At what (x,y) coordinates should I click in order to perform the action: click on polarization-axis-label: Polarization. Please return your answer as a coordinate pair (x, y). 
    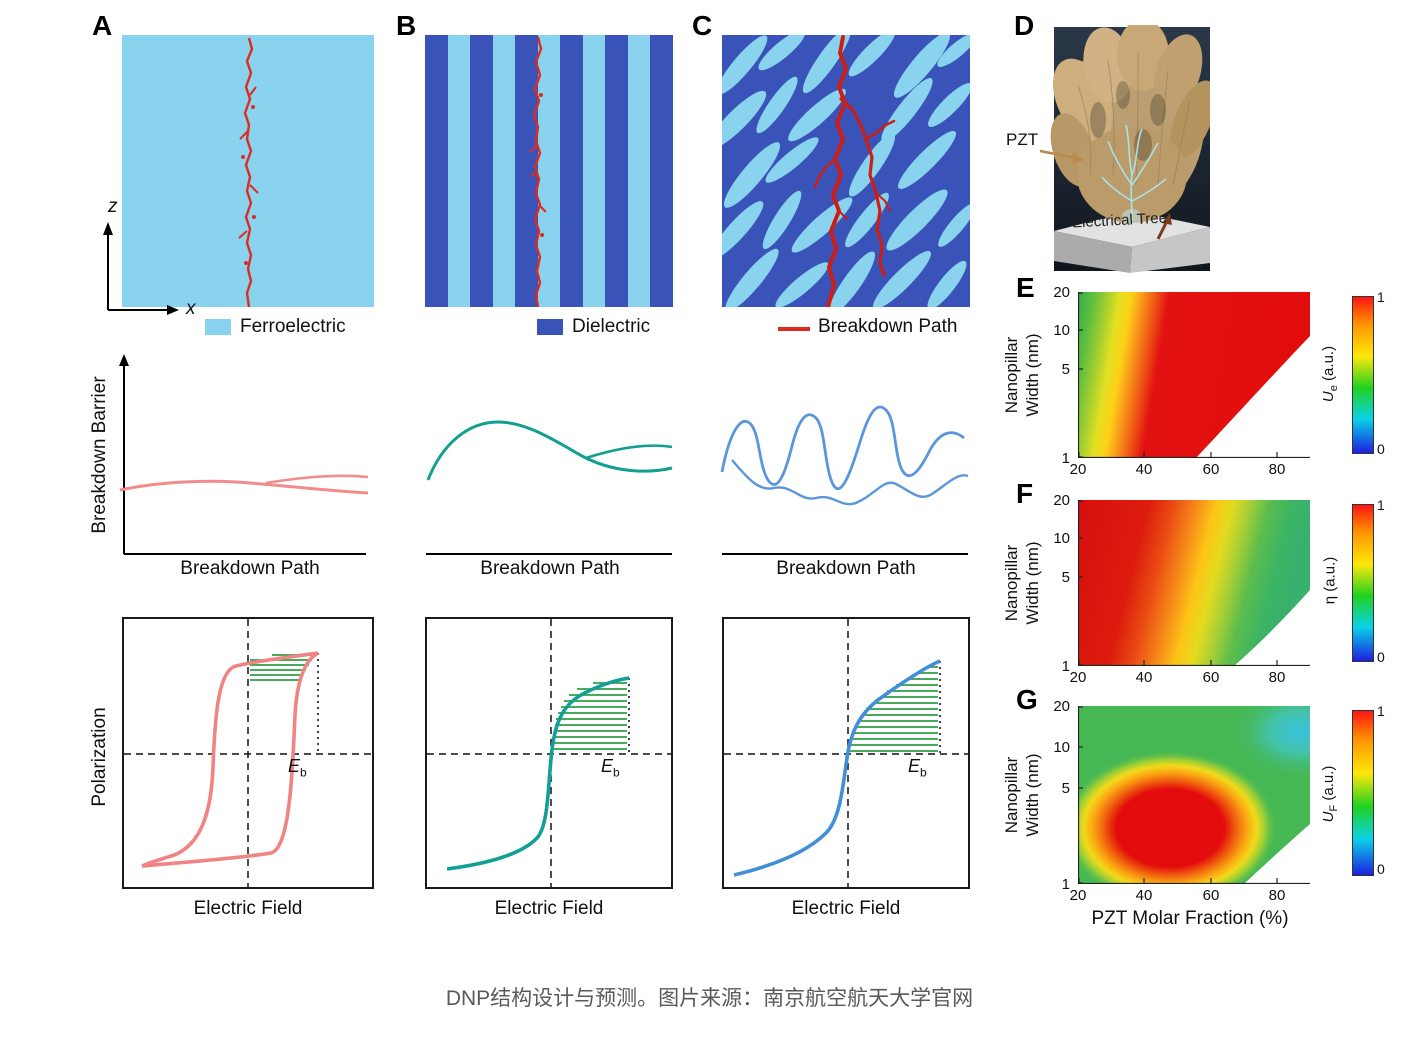
    Looking at the image, I should click on (99, 757).